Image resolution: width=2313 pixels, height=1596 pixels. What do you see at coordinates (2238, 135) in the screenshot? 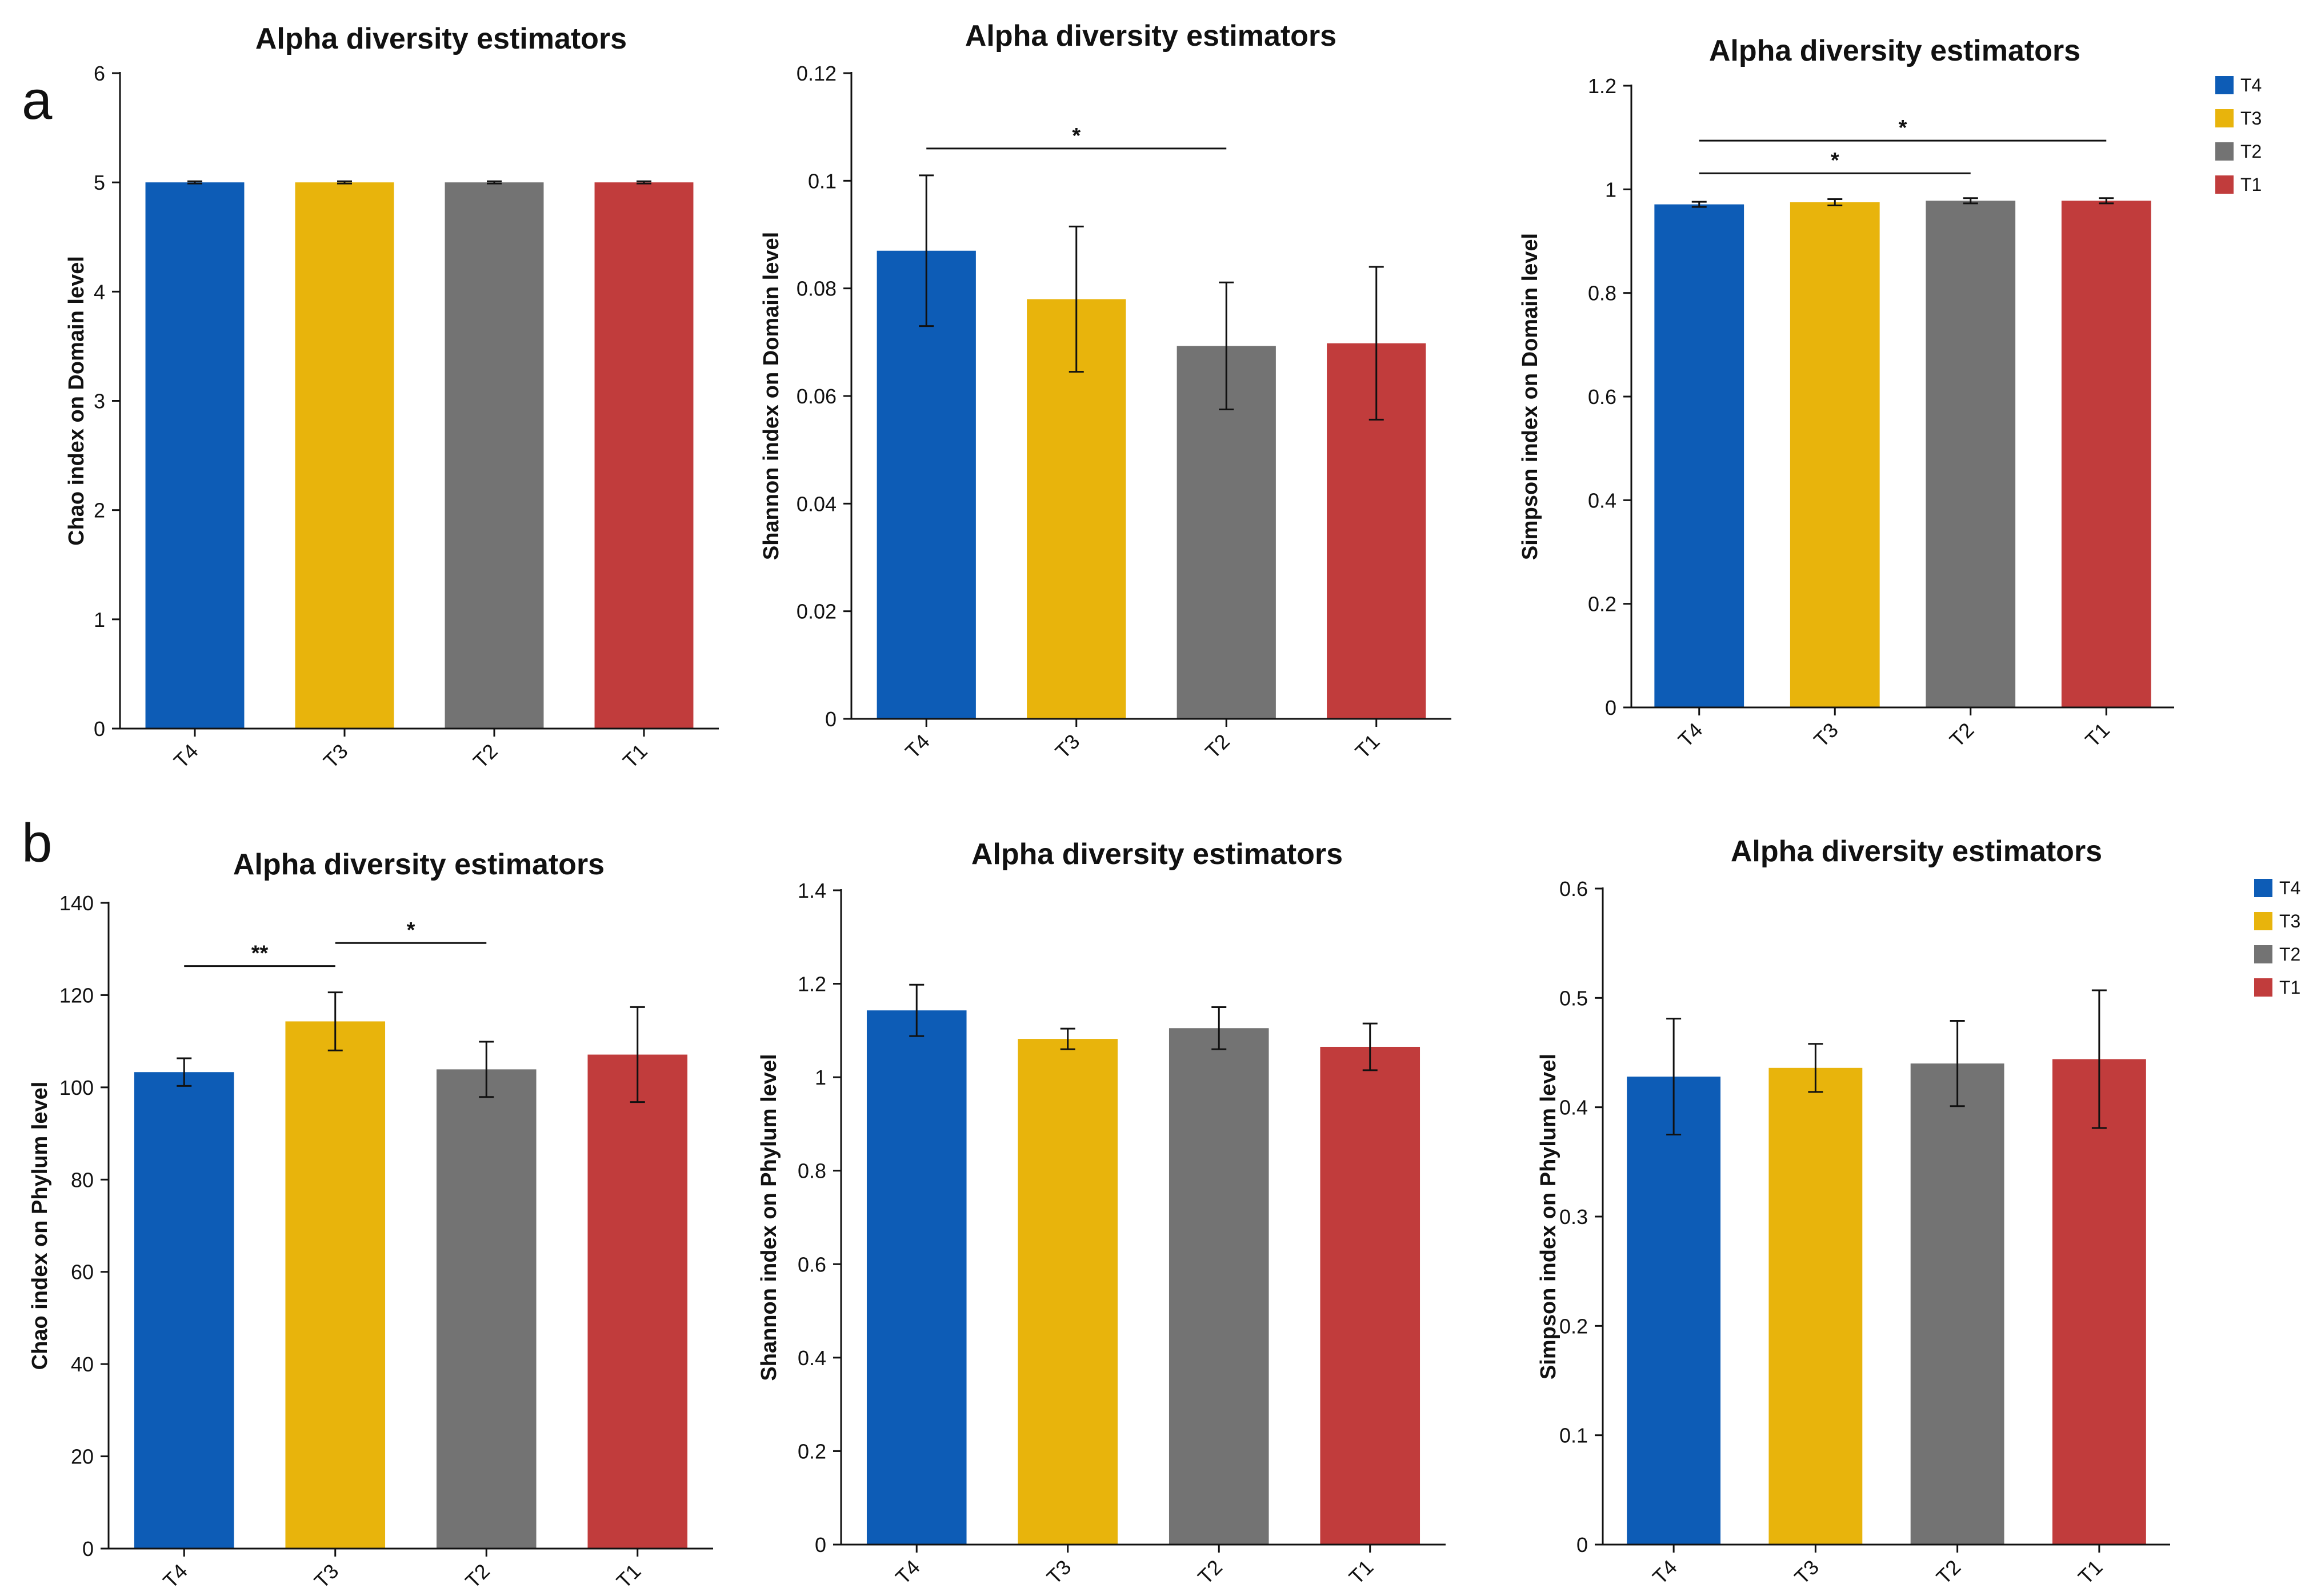
I see `legend: T4 T3 T2 T1` at bounding box center [2238, 135].